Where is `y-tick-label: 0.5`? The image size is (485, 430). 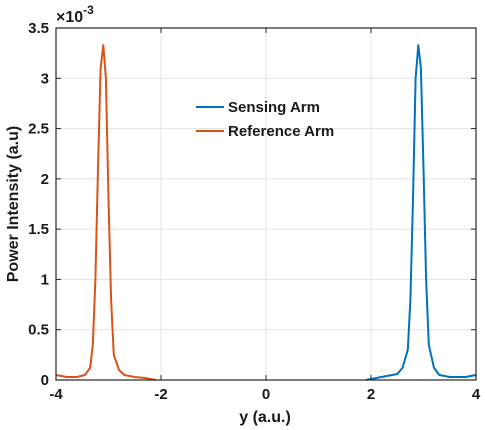
y-tick-label: 0.5 is located at coordinates (38, 330).